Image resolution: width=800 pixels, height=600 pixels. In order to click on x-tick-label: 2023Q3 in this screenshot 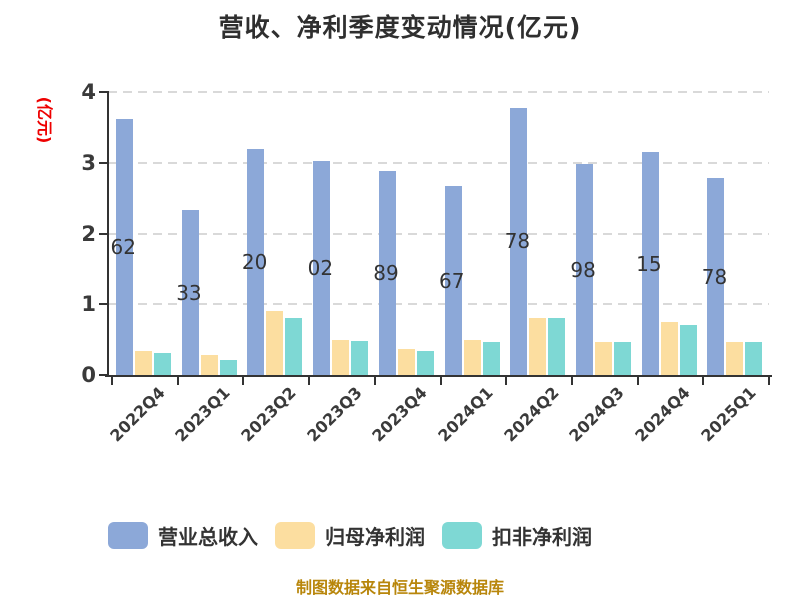, I will do `click(334, 414)`.